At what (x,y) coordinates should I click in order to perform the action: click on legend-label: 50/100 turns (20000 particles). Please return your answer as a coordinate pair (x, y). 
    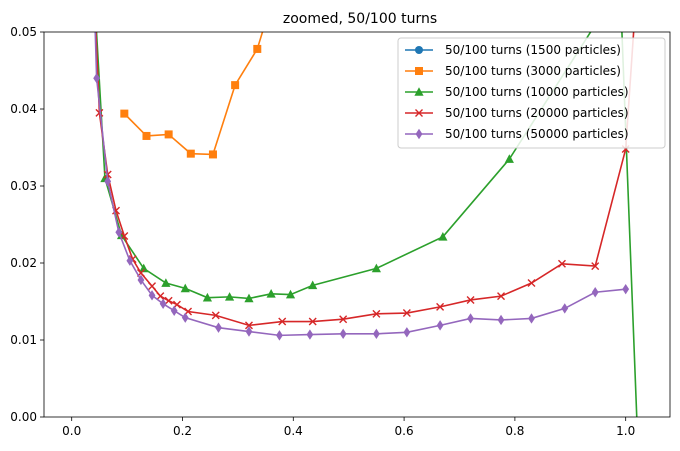
    Looking at the image, I should click on (537, 113).